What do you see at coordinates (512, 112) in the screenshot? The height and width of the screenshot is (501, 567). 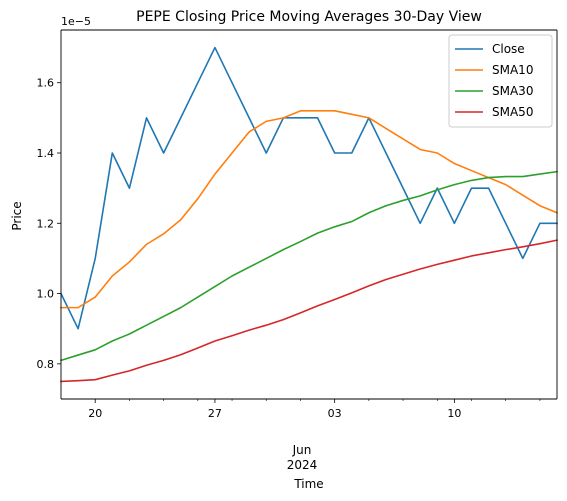 I see `legend-label-sma50: SMA50` at bounding box center [512, 112].